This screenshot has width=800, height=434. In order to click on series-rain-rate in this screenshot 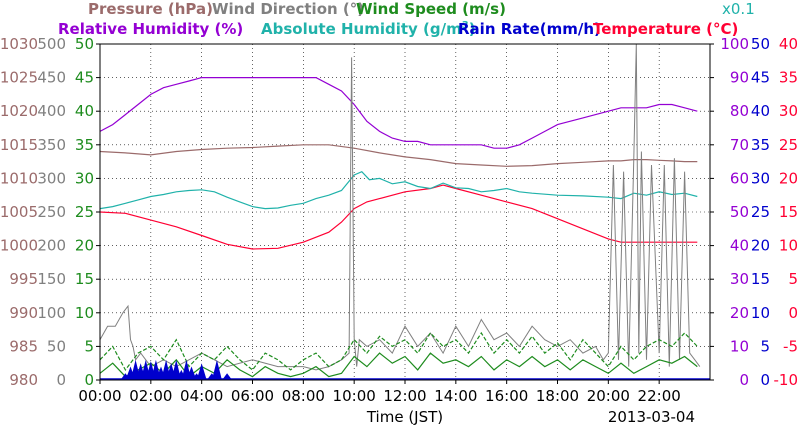, I will do `click(405, 369)`.